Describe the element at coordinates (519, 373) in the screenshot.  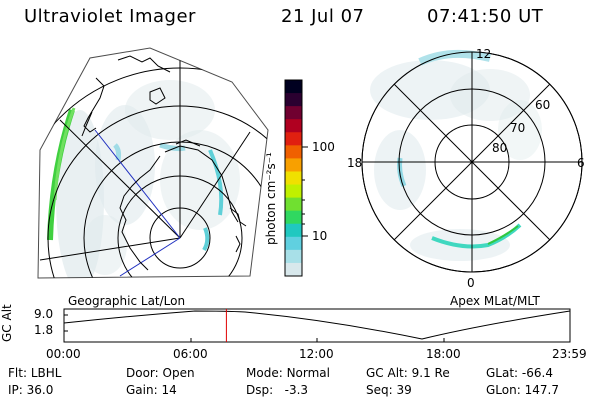
I see `info-glat: GLat: -66.4` at that location.